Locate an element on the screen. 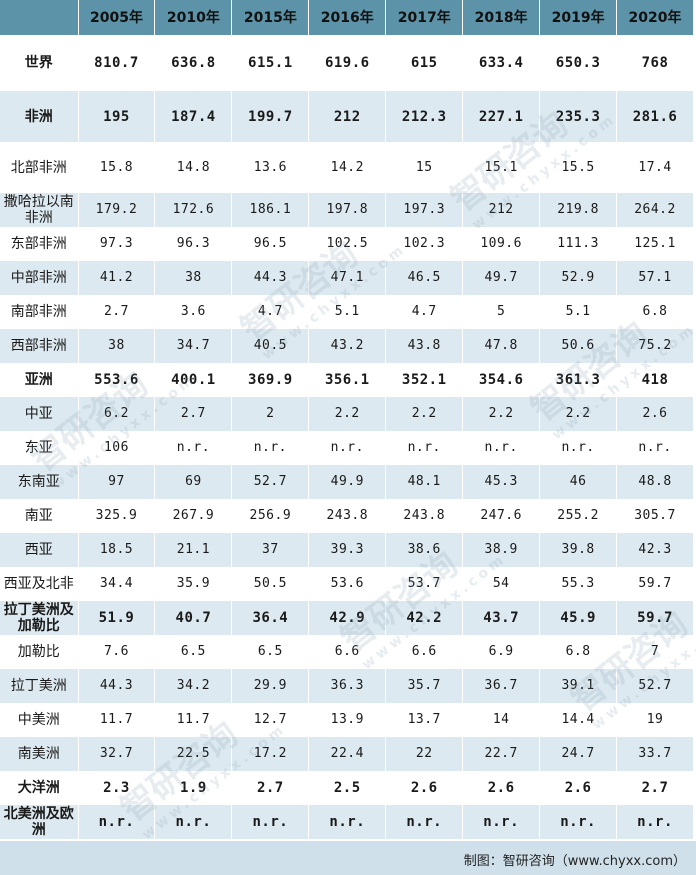 The width and height of the screenshot is (696, 875). table-cell: 40.7 is located at coordinates (193, 618).